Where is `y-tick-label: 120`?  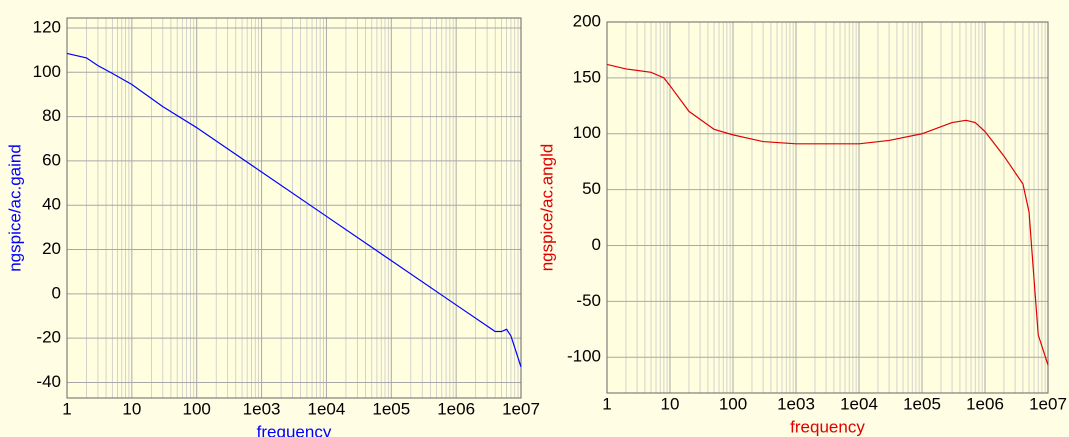 y-tick-label: 120 is located at coordinates (47, 26).